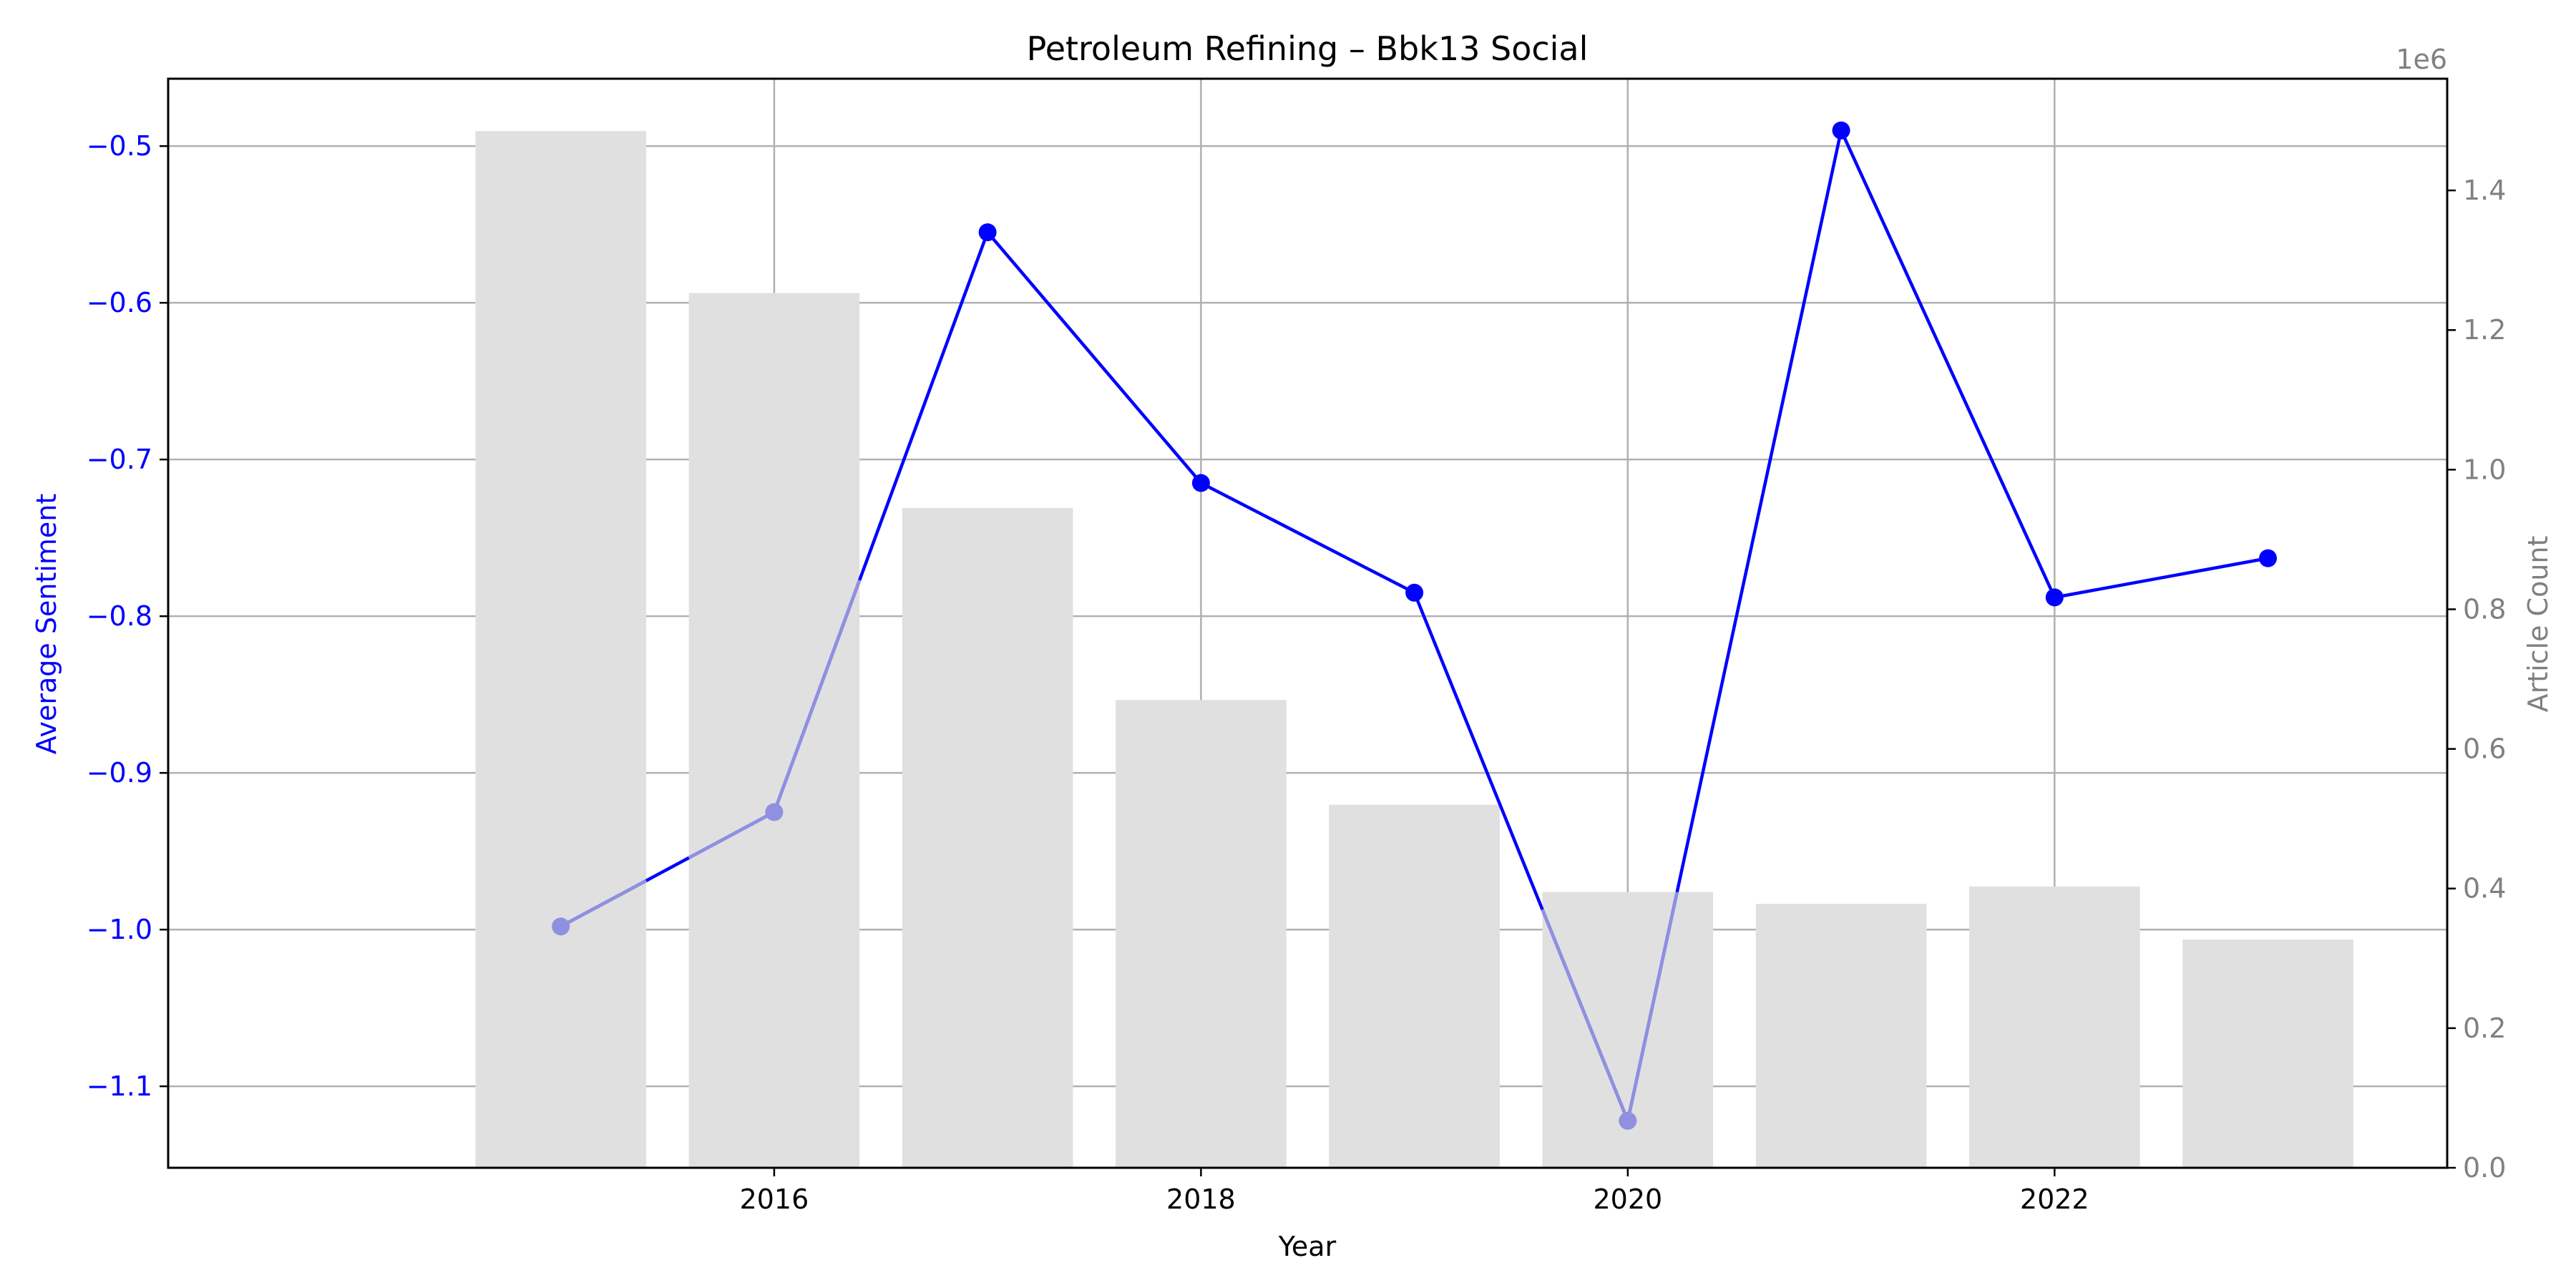  I want to click on y2-tick-label-6: 1.2, so click(2484, 330).